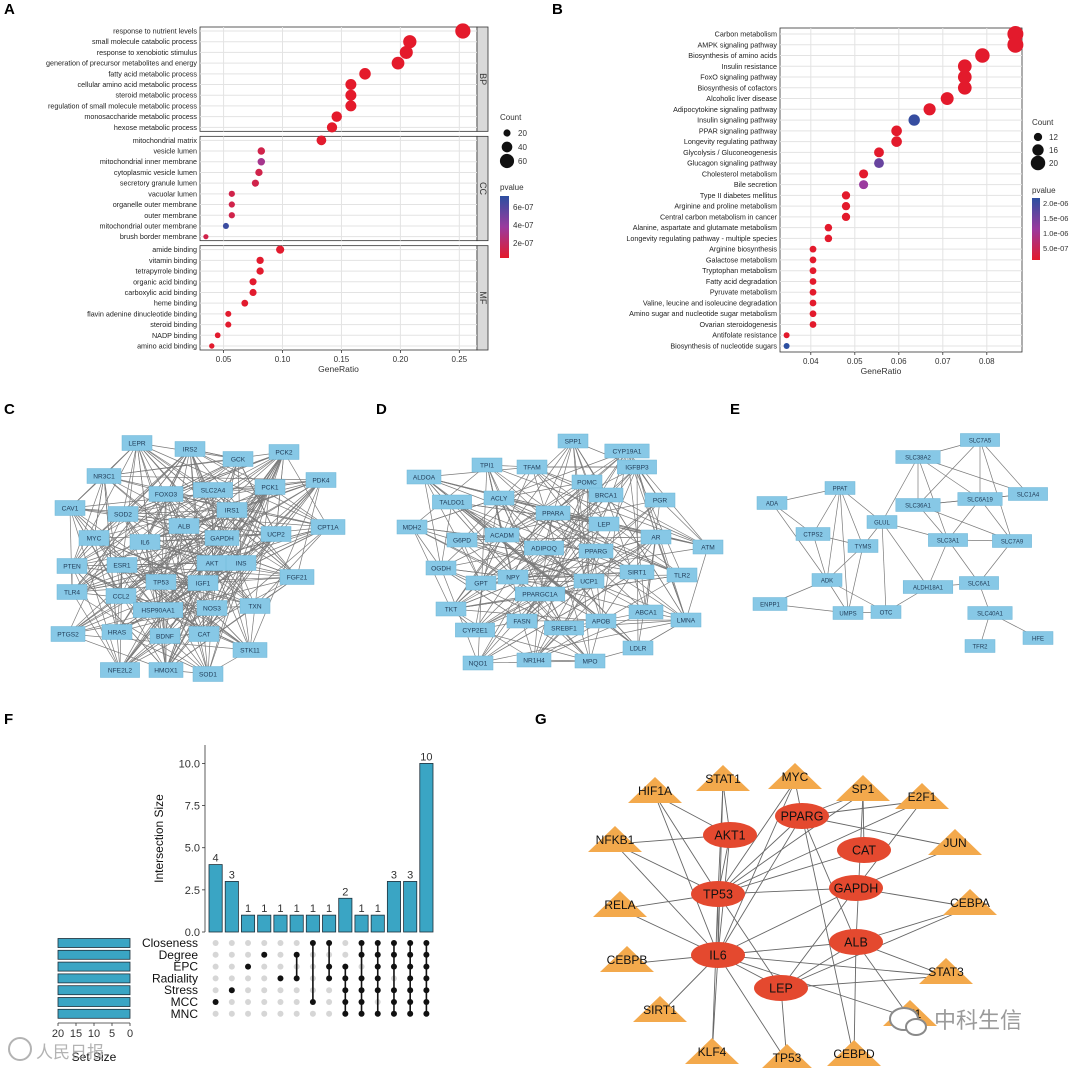 This screenshot has width=1080, height=1068. What do you see at coordinates (94, 1002) in the screenshot?
I see `set-size-bar` at bounding box center [94, 1002].